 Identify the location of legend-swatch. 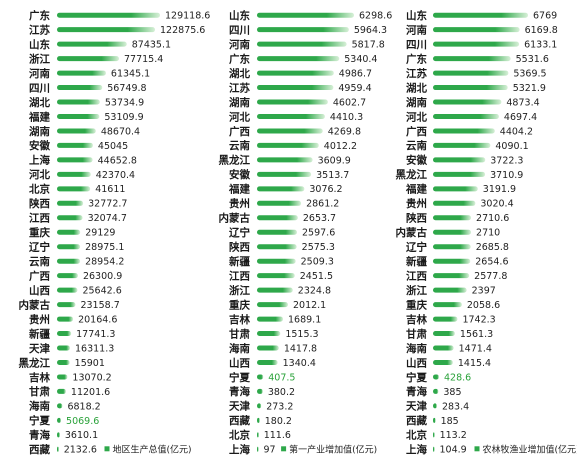
(477, 449).